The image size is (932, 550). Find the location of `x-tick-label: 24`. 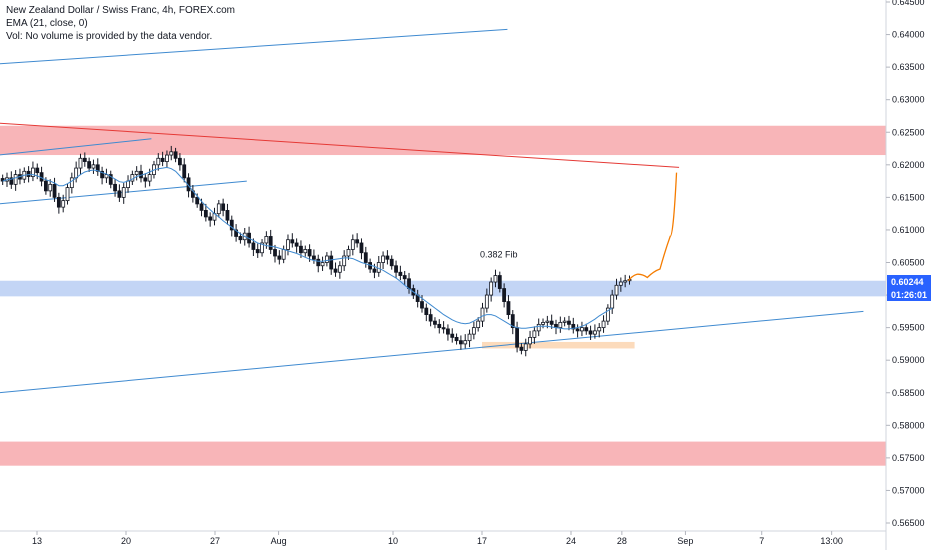

x-tick-label: 24 is located at coordinates (571, 541).